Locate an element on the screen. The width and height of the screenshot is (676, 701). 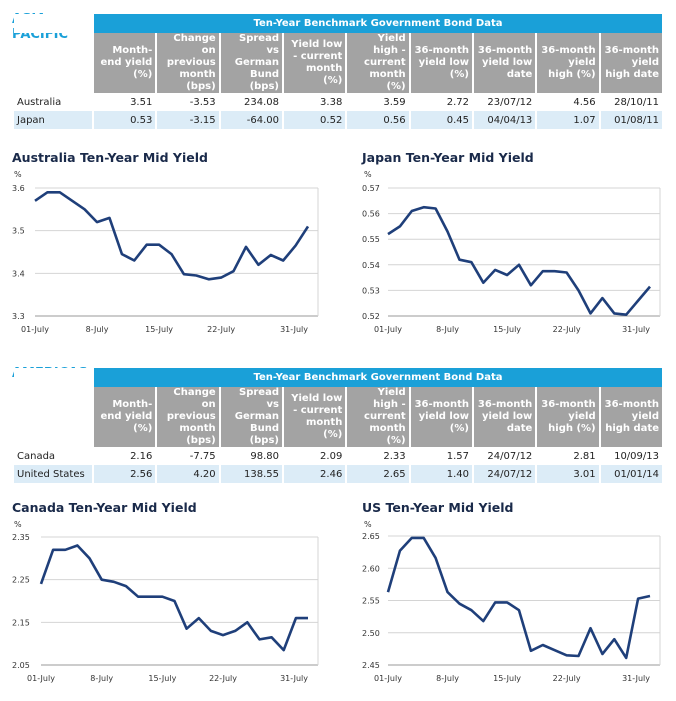
row-label: Japan is located at coordinates (53, 120).